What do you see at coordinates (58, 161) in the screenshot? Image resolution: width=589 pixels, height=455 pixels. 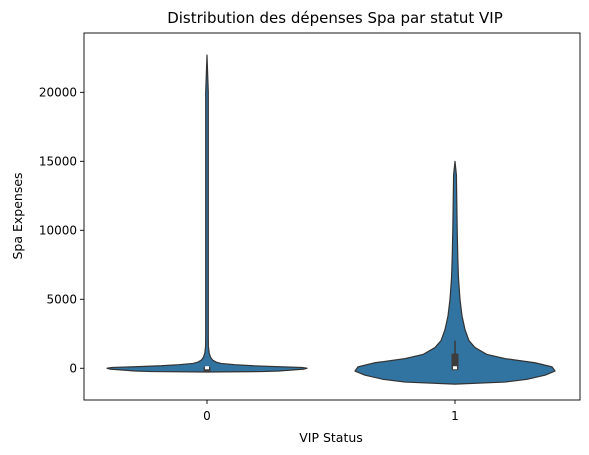 I see `y-tick-label: 15000` at bounding box center [58, 161].